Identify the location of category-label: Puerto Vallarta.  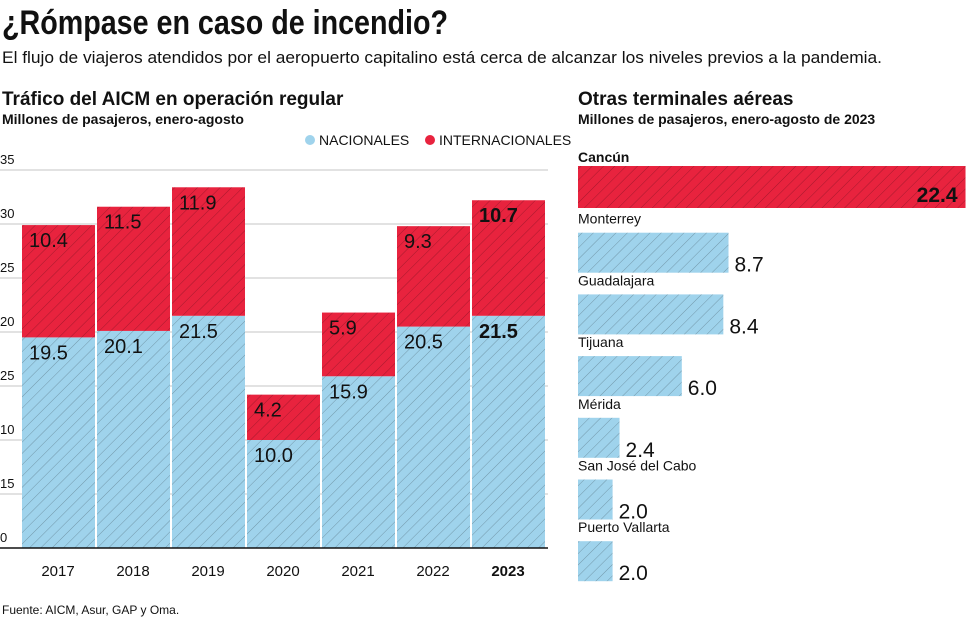
(624, 527).